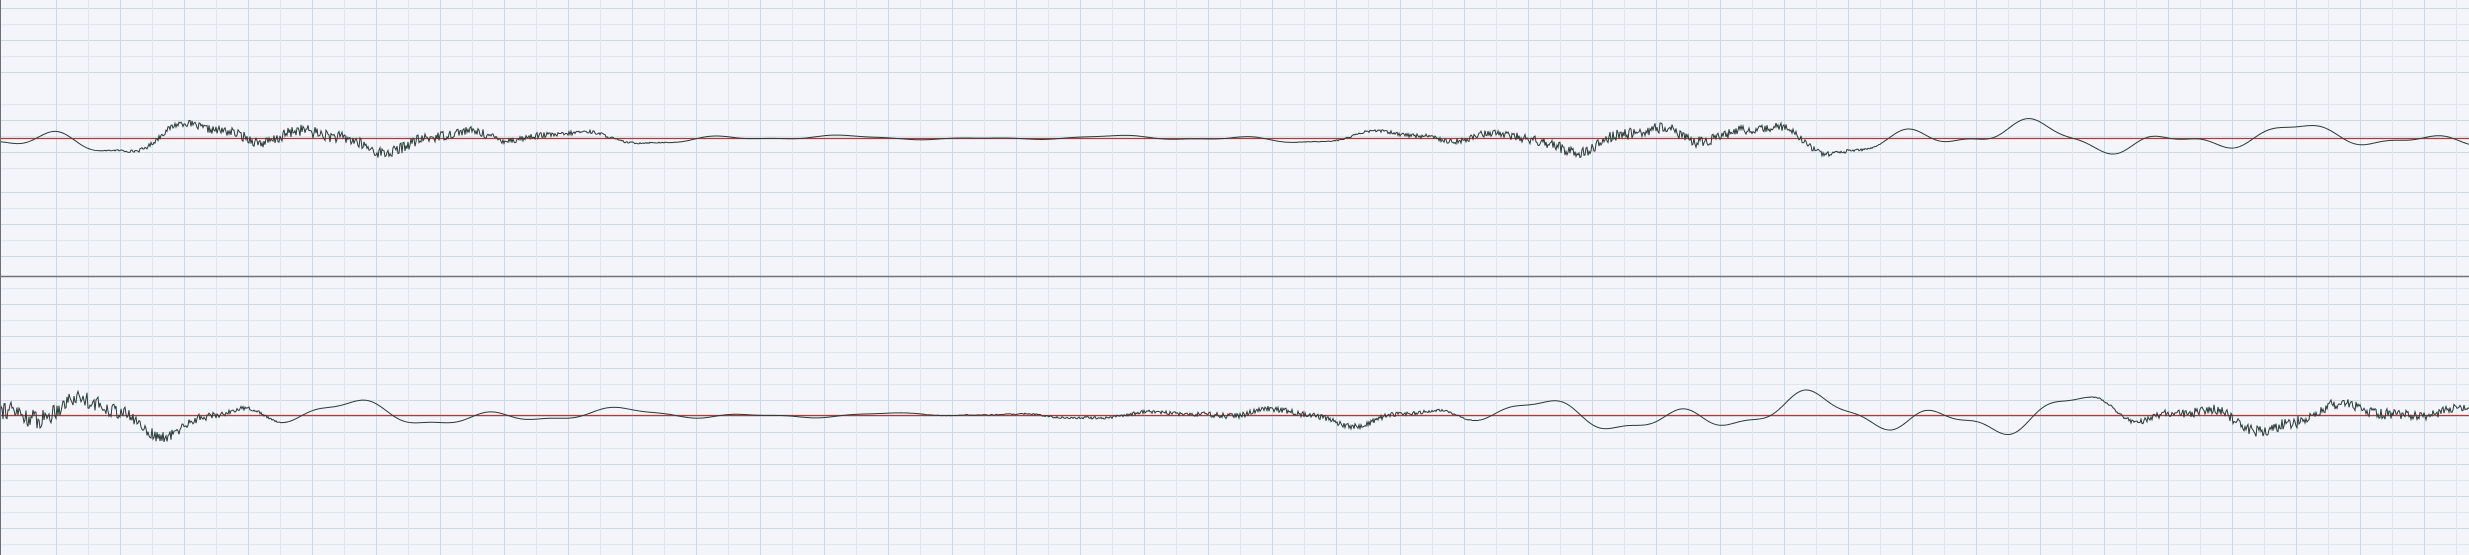  What do you see at coordinates (0, 277) in the screenshot?
I see `track-left-border` at bounding box center [0, 277].